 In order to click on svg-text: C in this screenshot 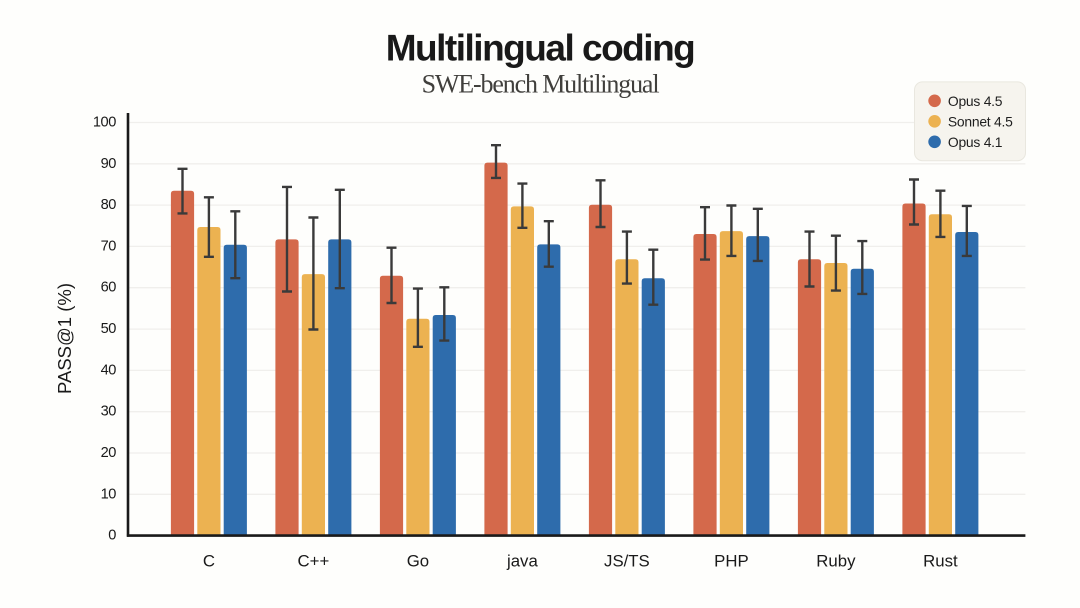, I will do `click(209, 561)`.